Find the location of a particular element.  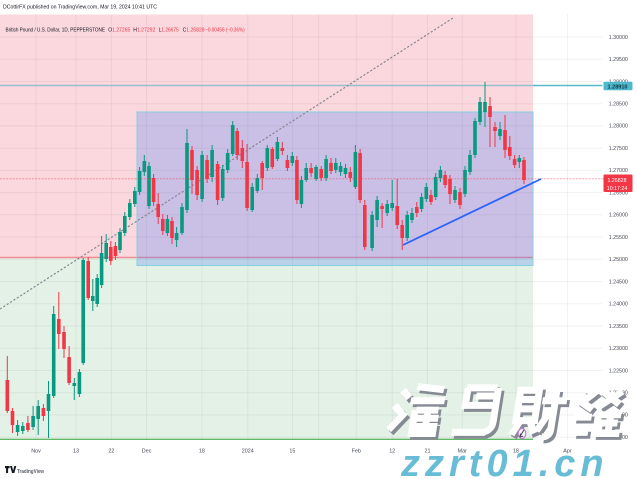

svg-text: 1.23000 is located at coordinates (618, 349).